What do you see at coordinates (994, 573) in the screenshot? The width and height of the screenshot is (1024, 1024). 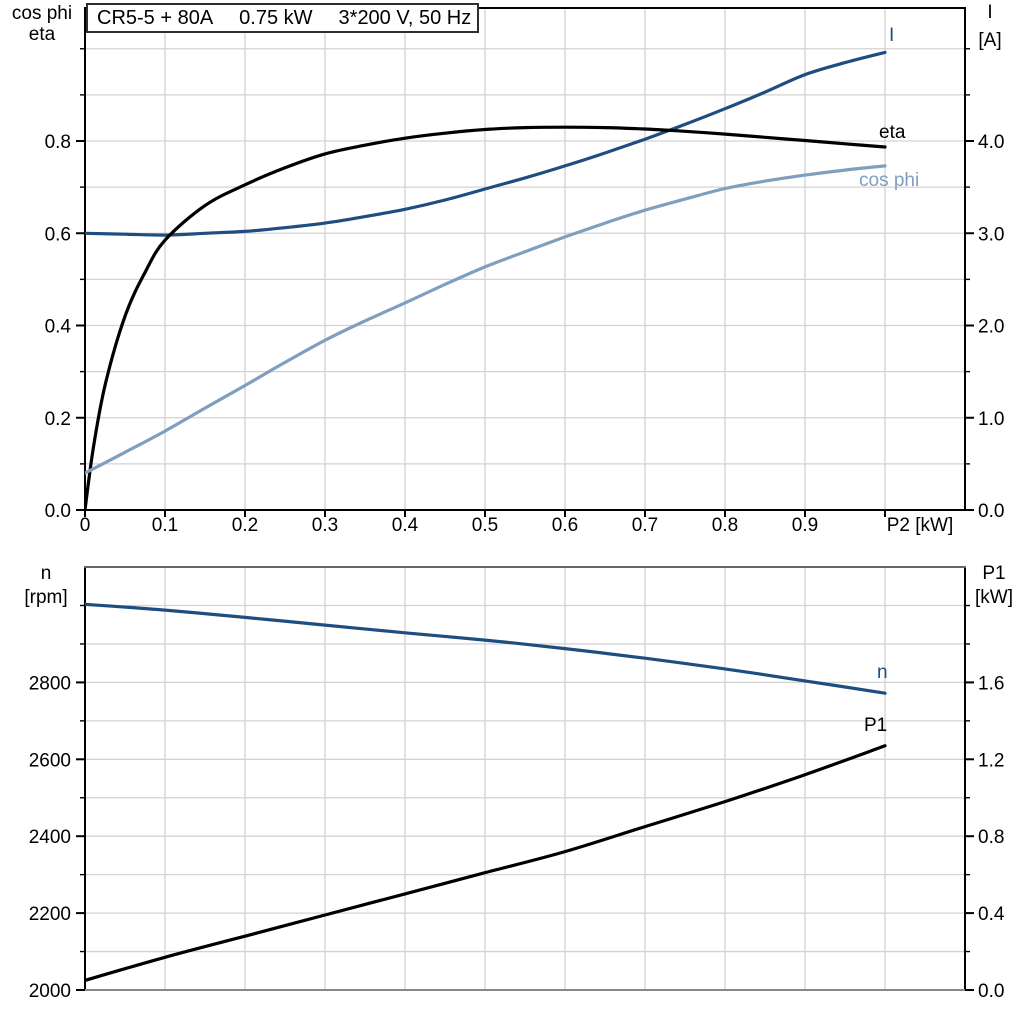 I see `bottom-right-axis-title-p1: P1` at bounding box center [994, 573].